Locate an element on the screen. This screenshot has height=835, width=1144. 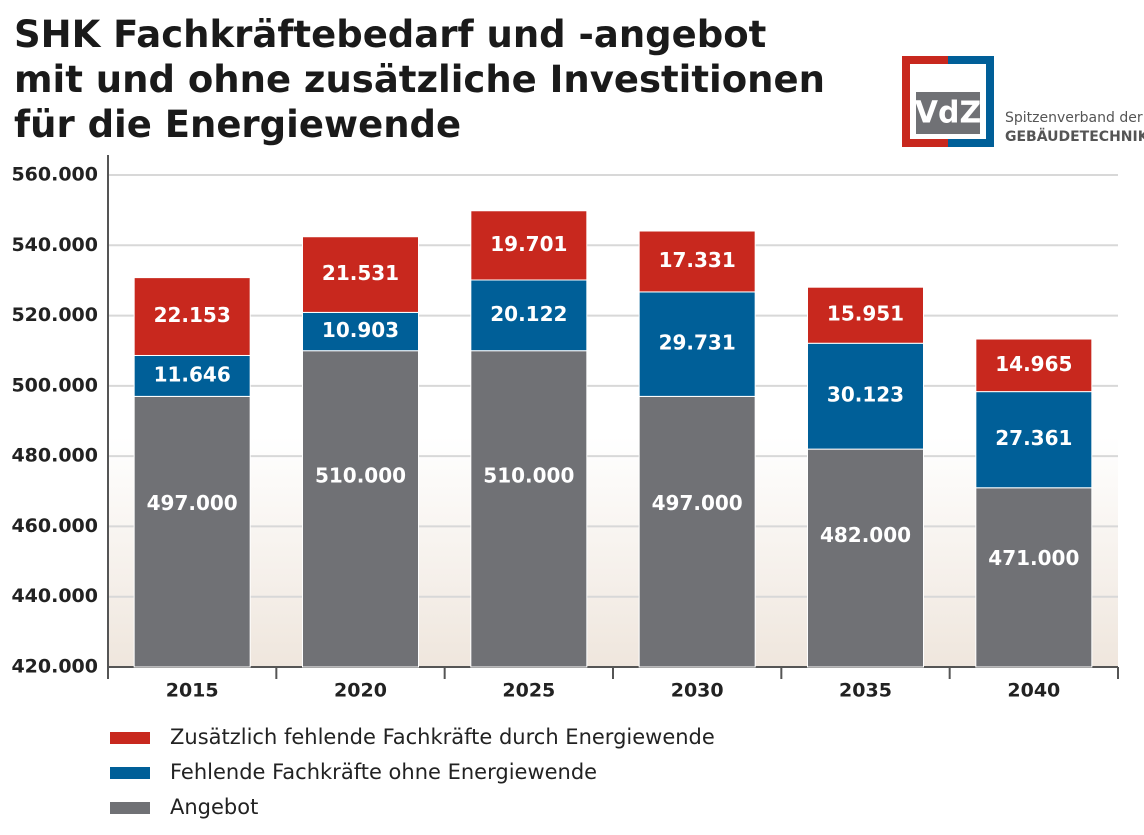
value-label: 15.951 is located at coordinates (865, 314).